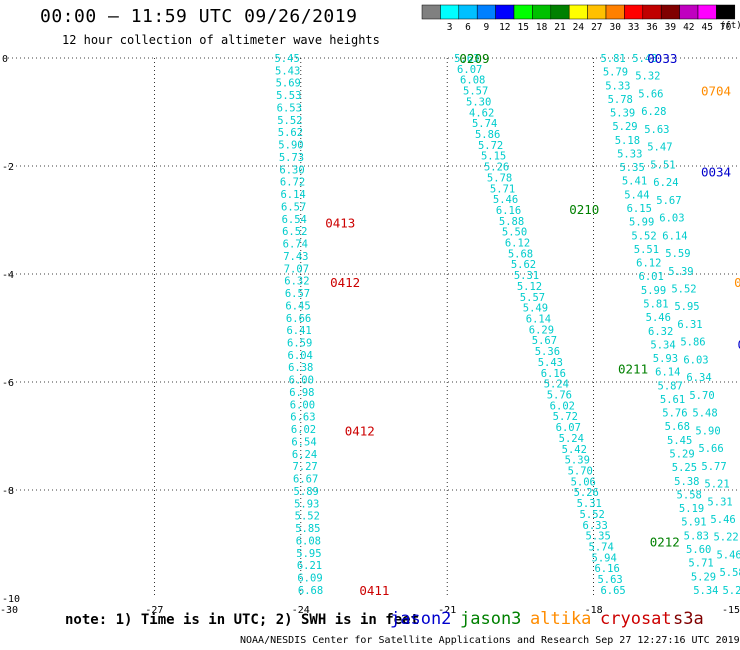  I want to click on wave-height-value: 5.68, so click(677, 427).